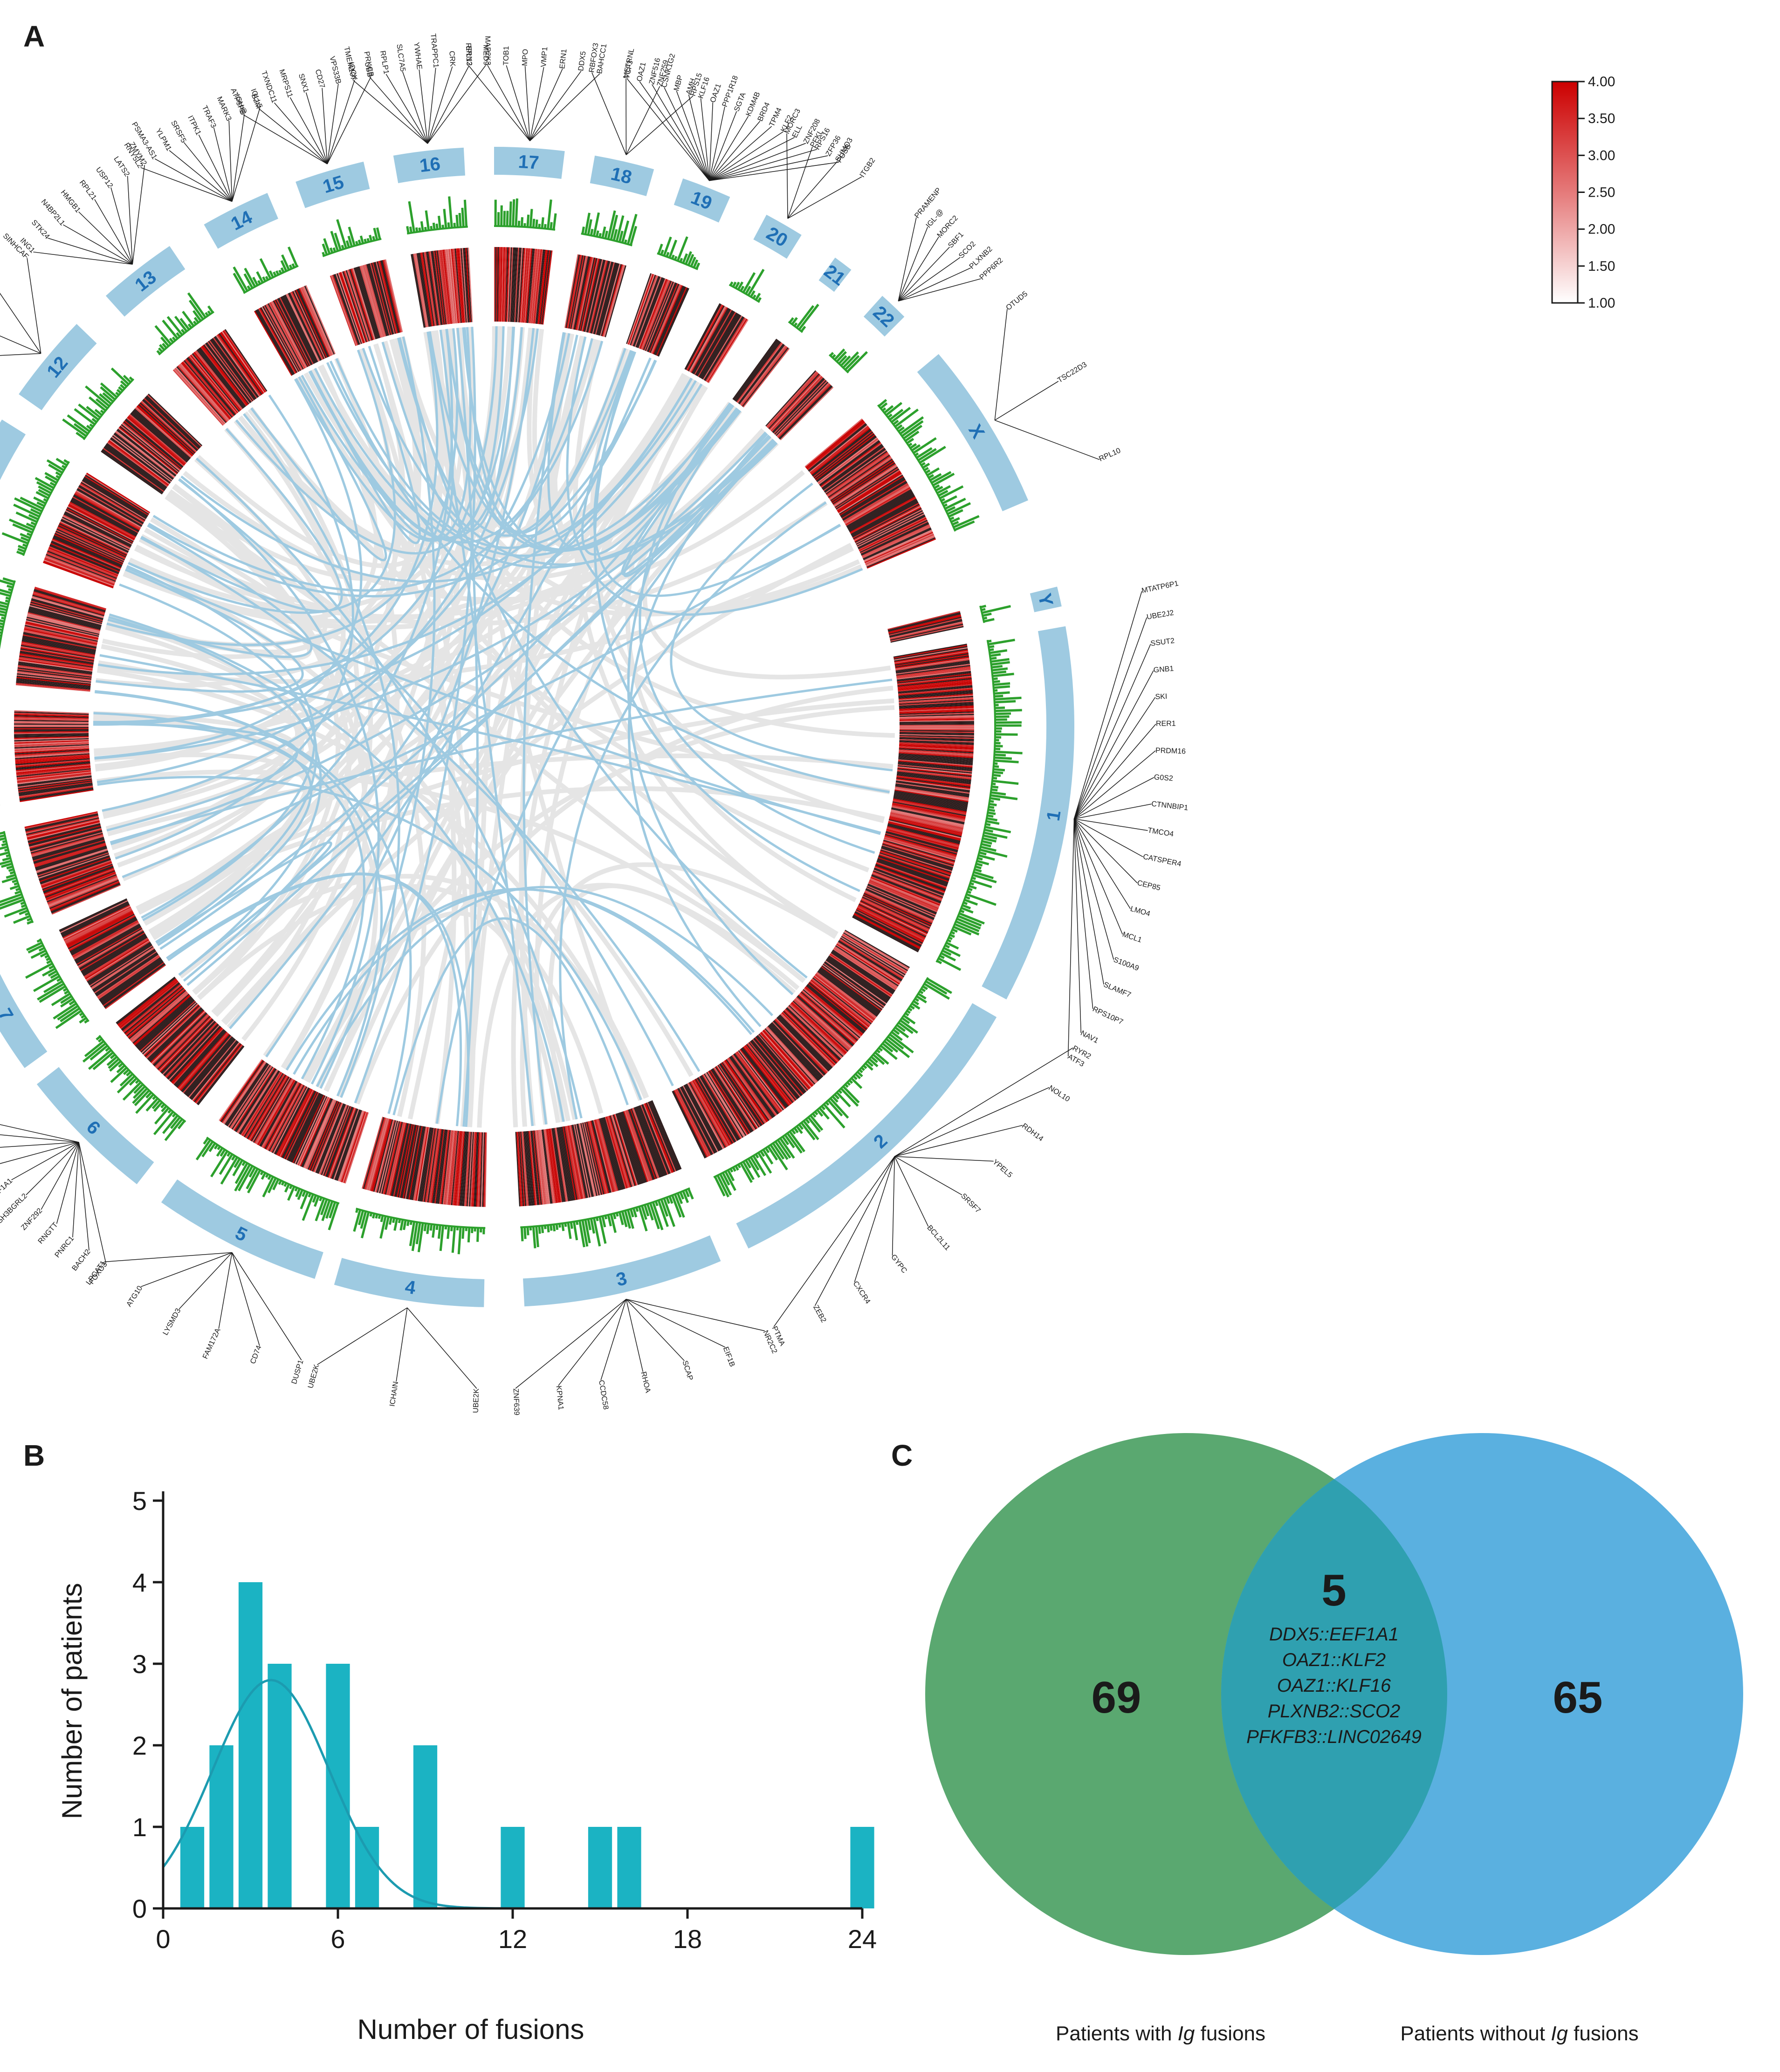 The image size is (1780, 2072). Describe the element at coordinates (65, 1247) in the screenshot. I see `gene-label: PNRC1` at that location.